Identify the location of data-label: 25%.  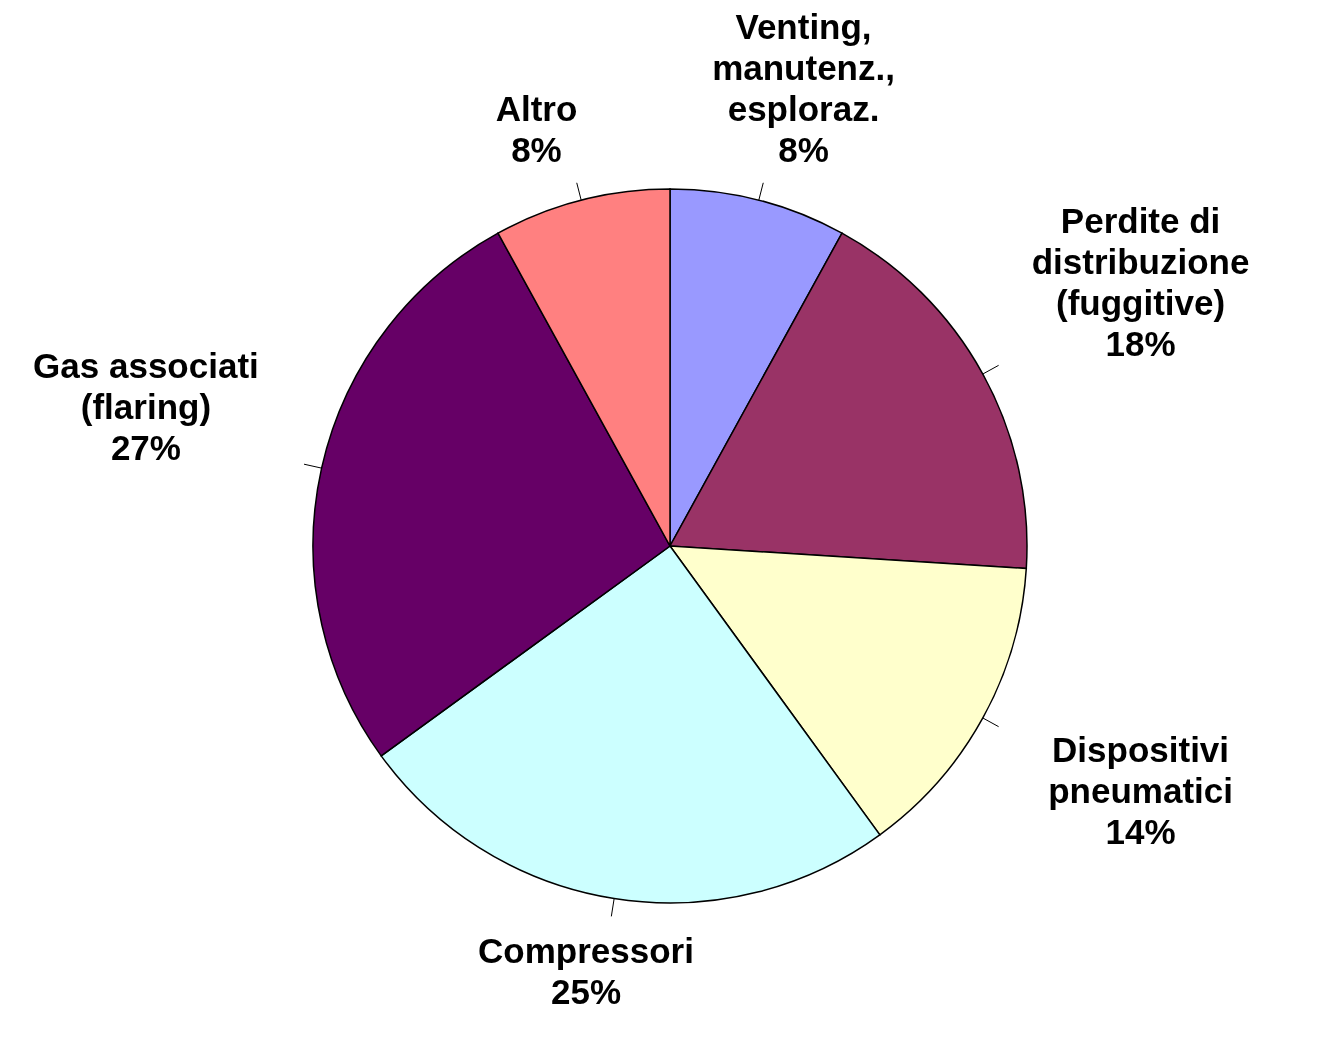
(586, 991).